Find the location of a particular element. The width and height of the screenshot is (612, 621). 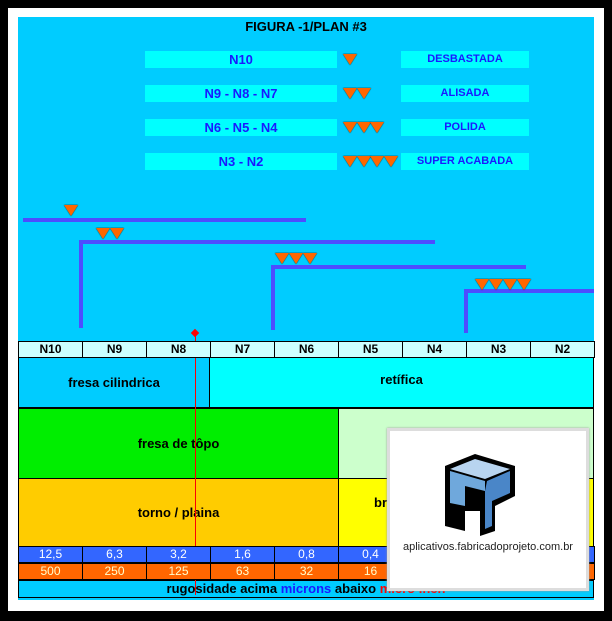

footer-microns: microns is located at coordinates (306, 588).